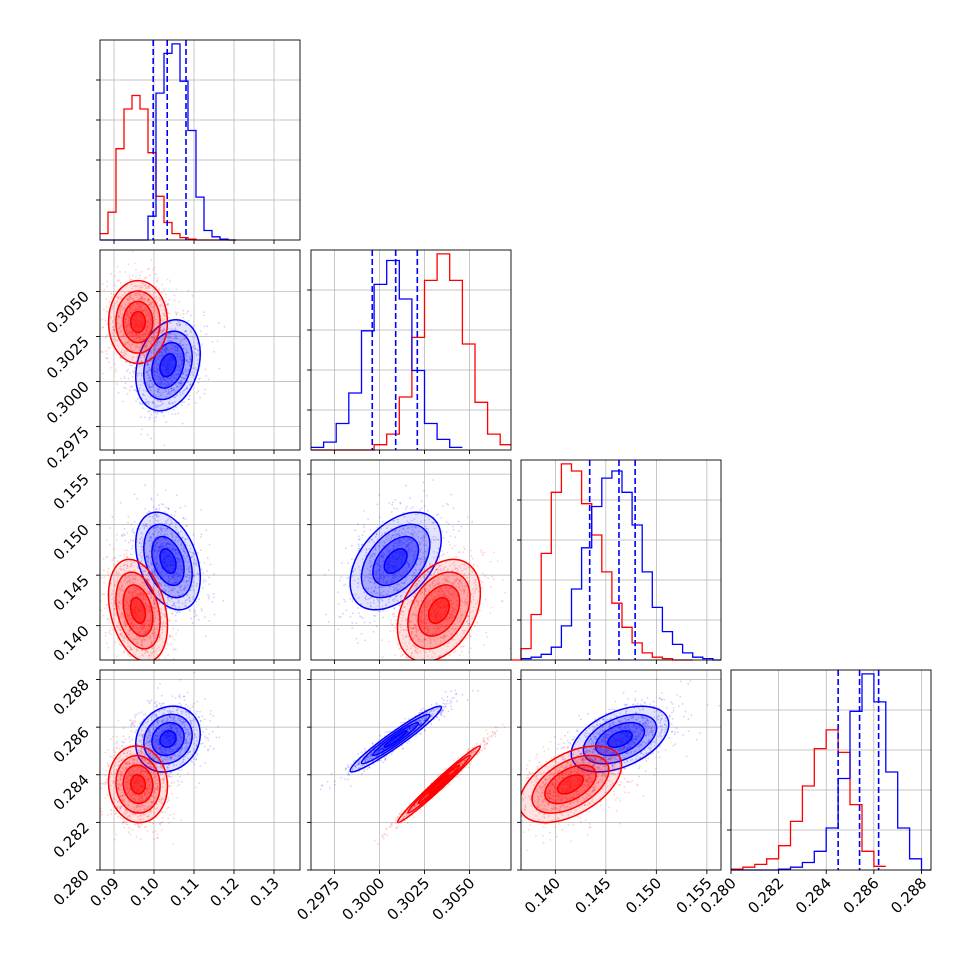 This screenshot has height=970, width=970. I want to click on x-tick-label: 0.3000, so click(363, 899).